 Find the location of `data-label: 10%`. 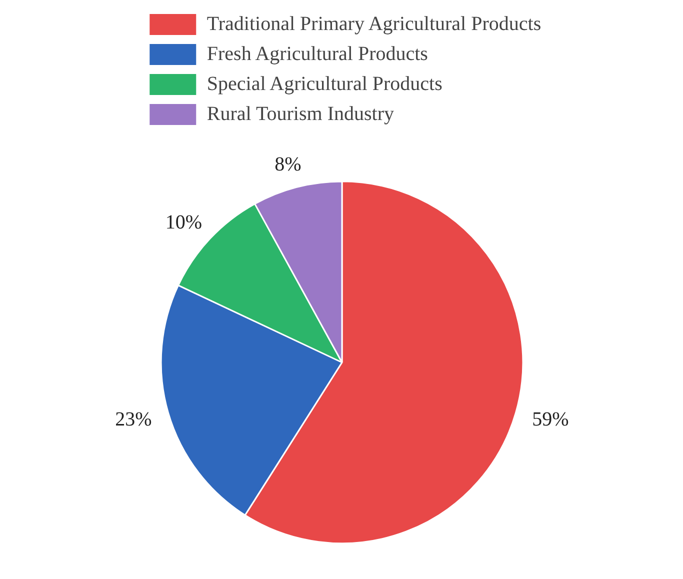

data-label: 10% is located at coordinates (183, 222).